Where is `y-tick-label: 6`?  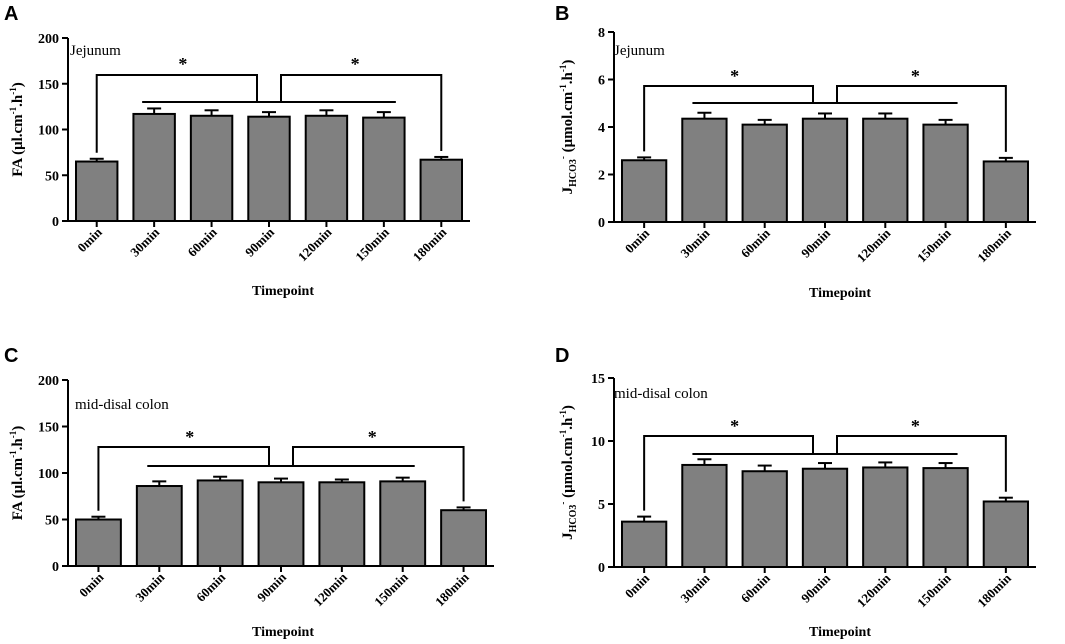
y-tick-label: 6 is located at coordinates (601, 81).